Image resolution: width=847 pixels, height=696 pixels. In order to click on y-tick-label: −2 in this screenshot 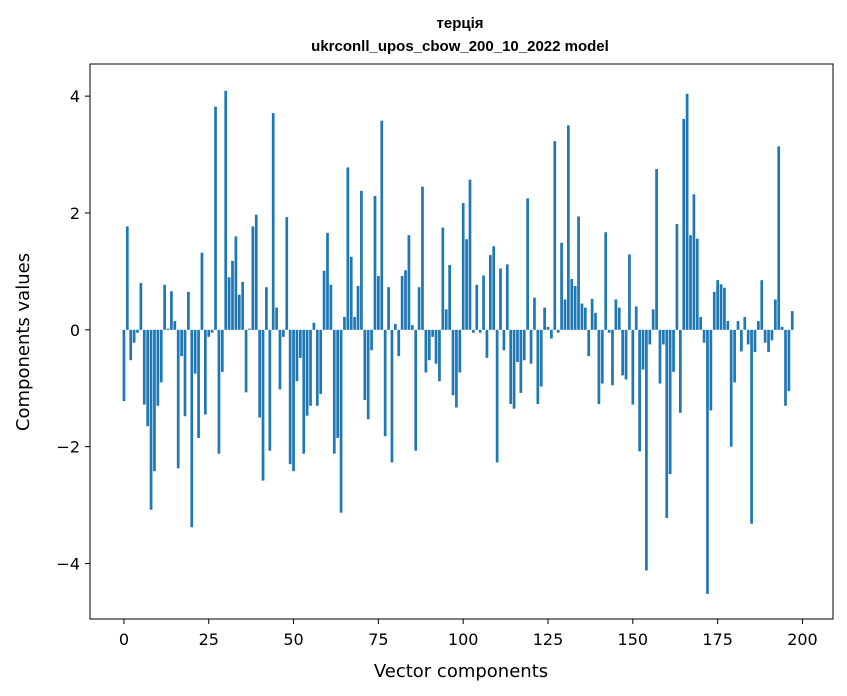, I will do `click(68, 447)`.